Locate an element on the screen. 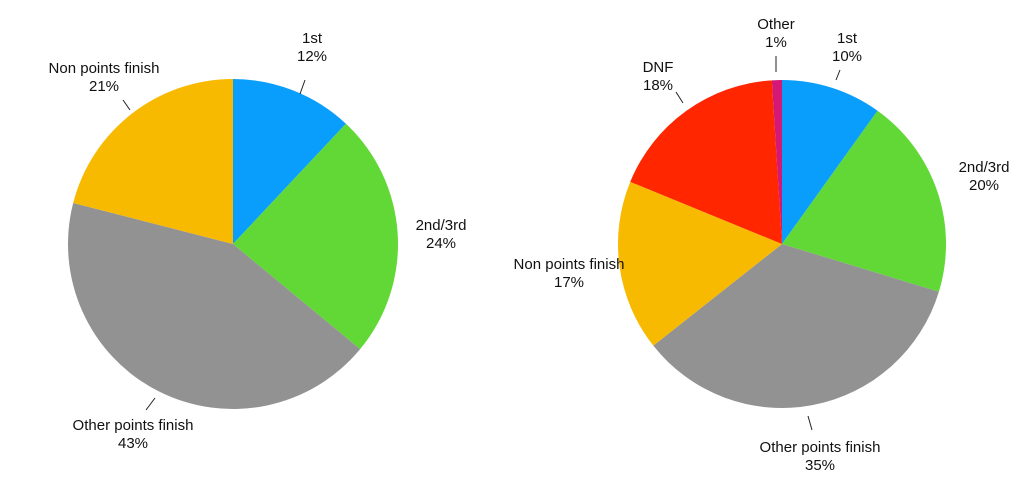 The height and width of the screenshot is (500, 1024). slice-label-other-points-finish: Other points finish 43% is located at coordinates (133, 434).